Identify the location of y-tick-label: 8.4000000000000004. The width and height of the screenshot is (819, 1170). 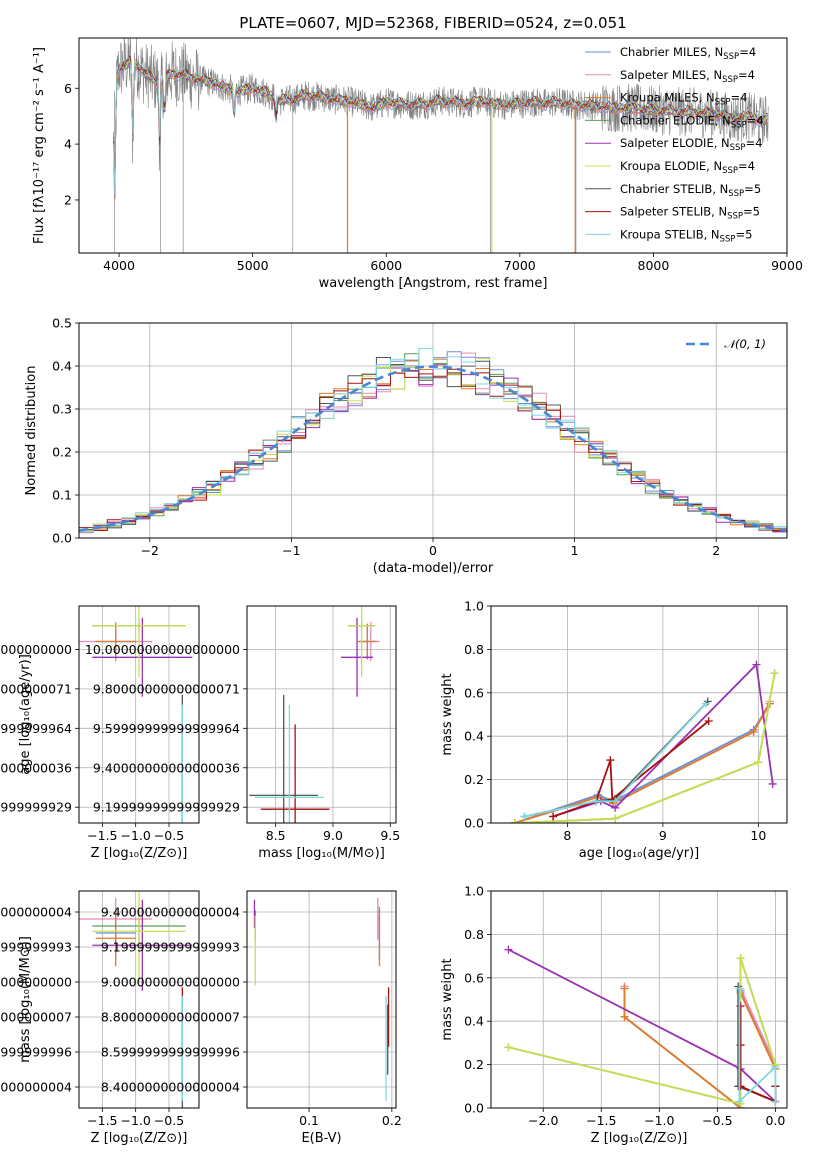
(36, 1087).